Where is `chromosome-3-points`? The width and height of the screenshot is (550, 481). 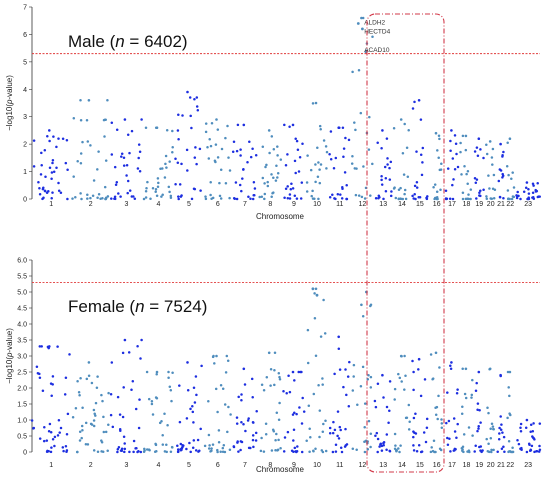
chromosome-3-points is located at coordinates (126, 159).